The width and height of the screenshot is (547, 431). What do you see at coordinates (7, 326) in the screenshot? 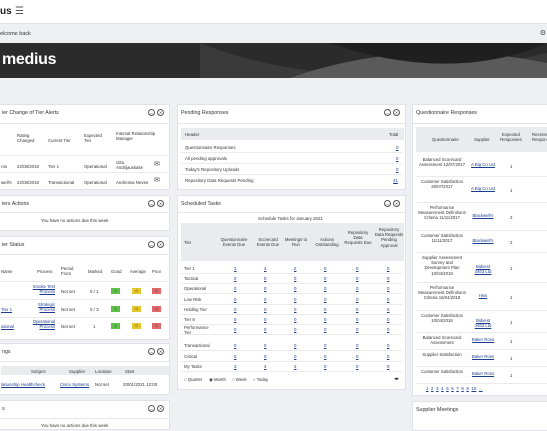
I see `tier-link: ational` at bounding box center [7, 326].